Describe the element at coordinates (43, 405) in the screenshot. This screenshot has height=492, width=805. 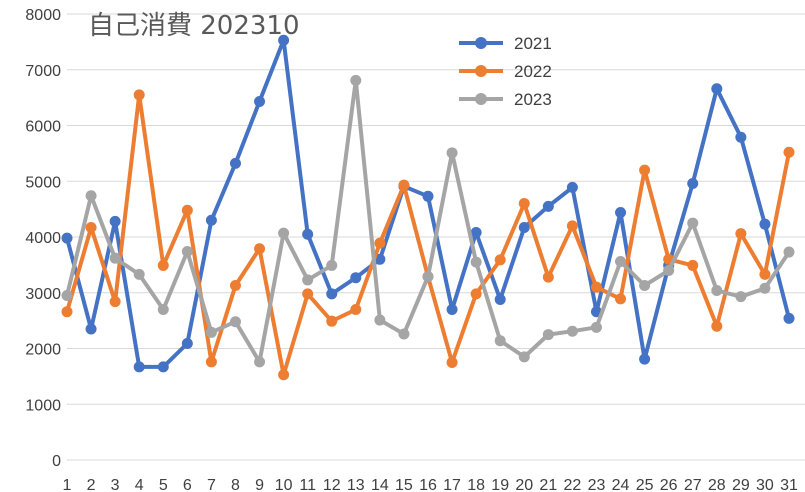
I see `y-tick-label: 1000` at that location.